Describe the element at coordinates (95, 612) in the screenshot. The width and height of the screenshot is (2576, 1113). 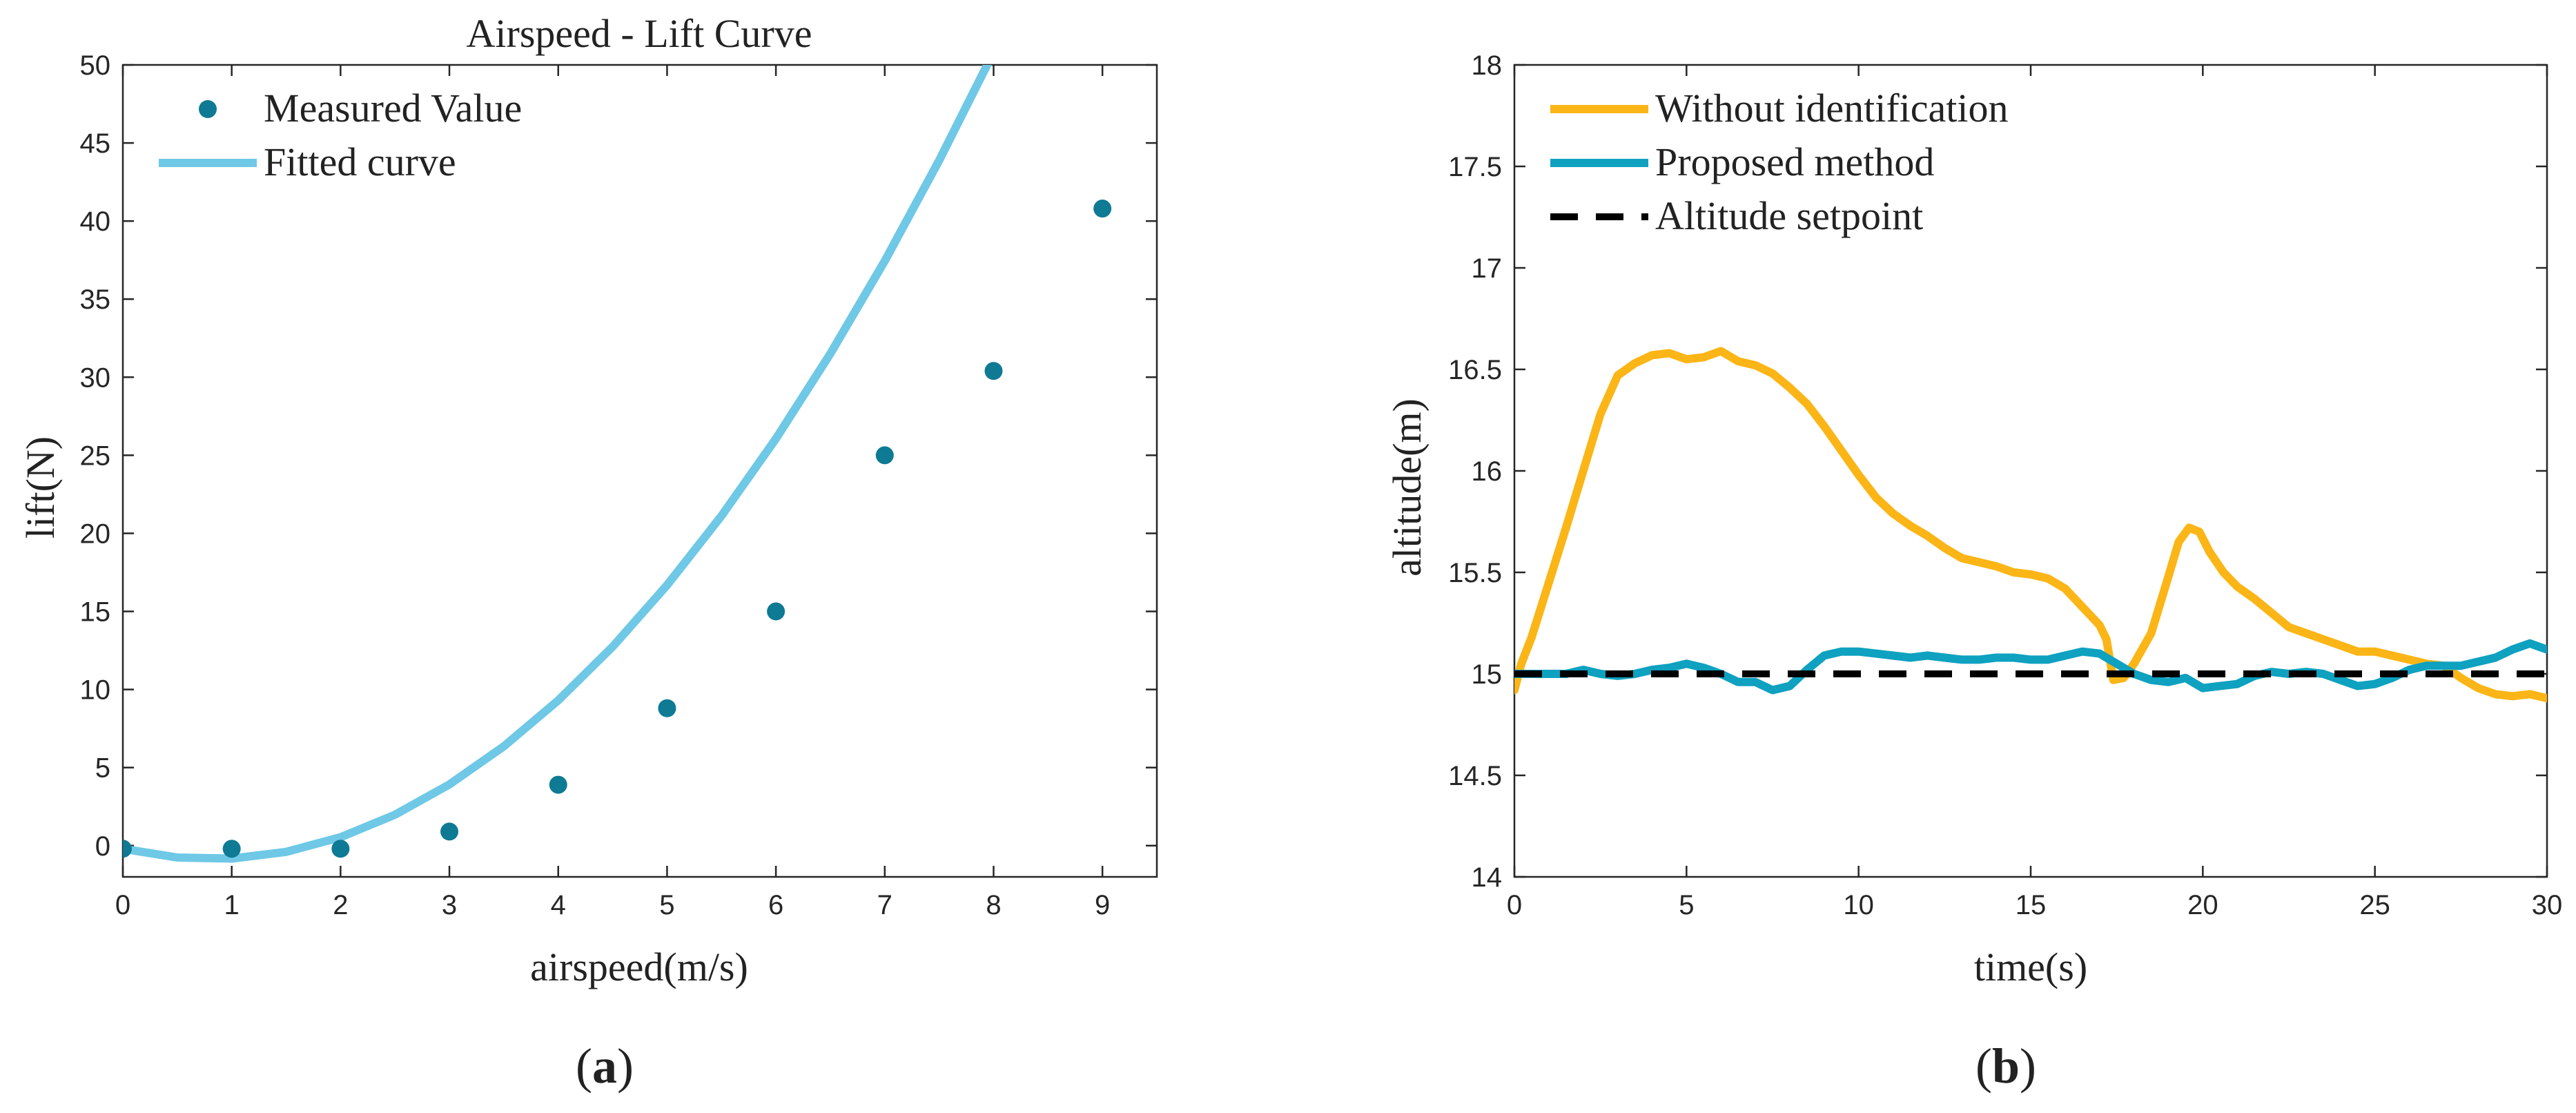
I see `chart-a-ytick-label: 15` at that location.